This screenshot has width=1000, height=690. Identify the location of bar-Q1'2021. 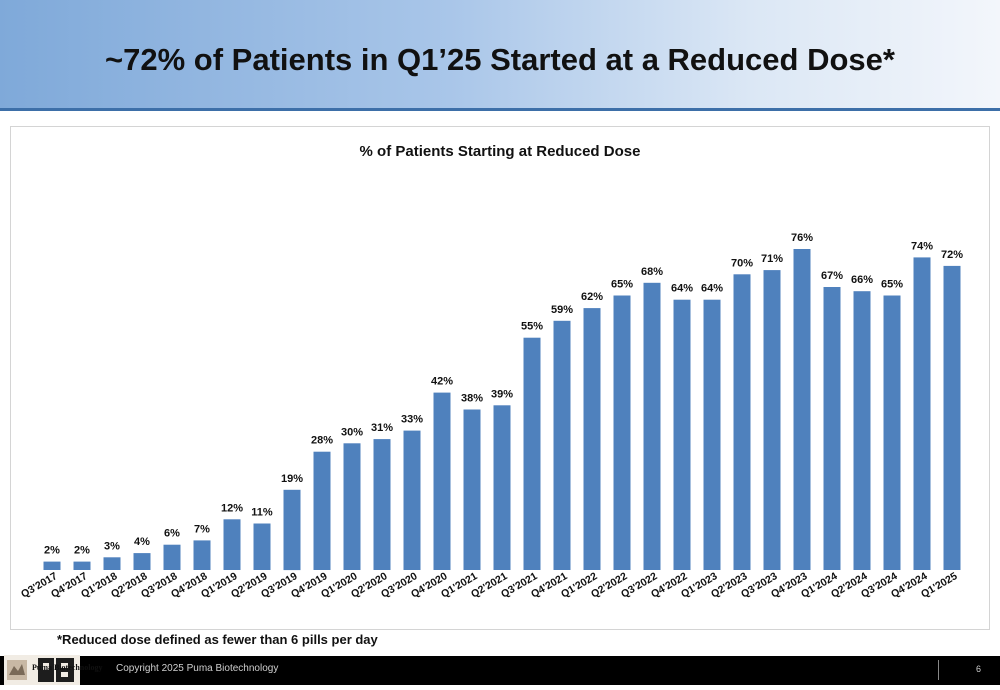
(472, 489).